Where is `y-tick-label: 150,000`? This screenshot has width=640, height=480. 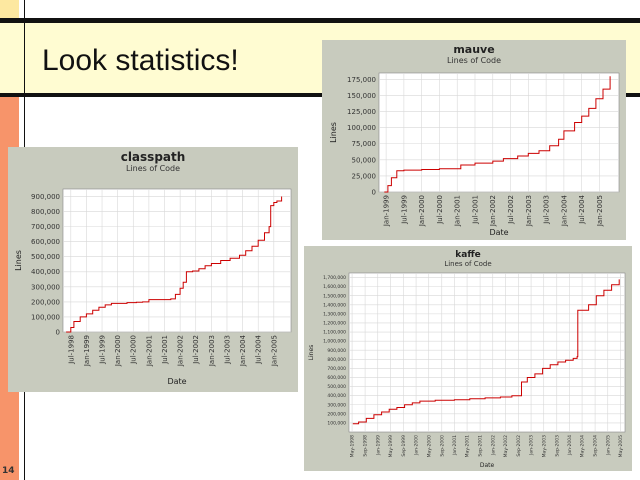 y-tick-label: 150,000 is located at coordinates (361, 96).